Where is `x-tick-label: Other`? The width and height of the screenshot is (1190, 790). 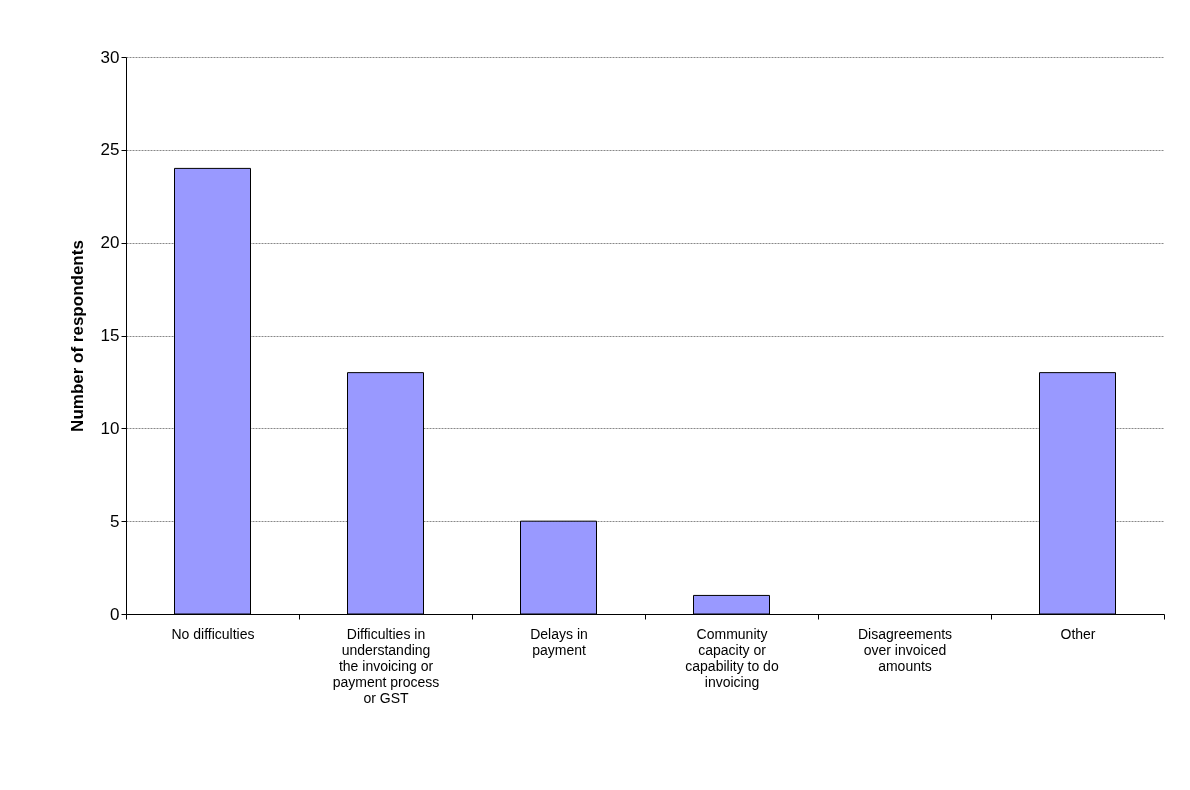
x-tick-label: Other is located at coordinates (1078, 633).